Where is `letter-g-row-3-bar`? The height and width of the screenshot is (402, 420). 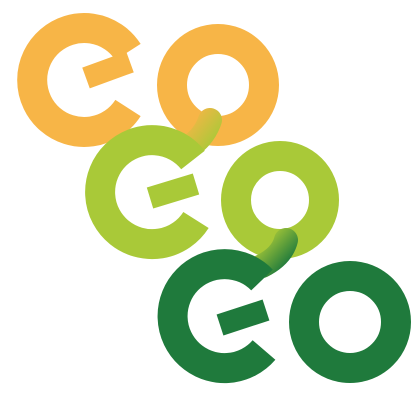 letter-g-row-3-bar is located at coordinates (243, 317).